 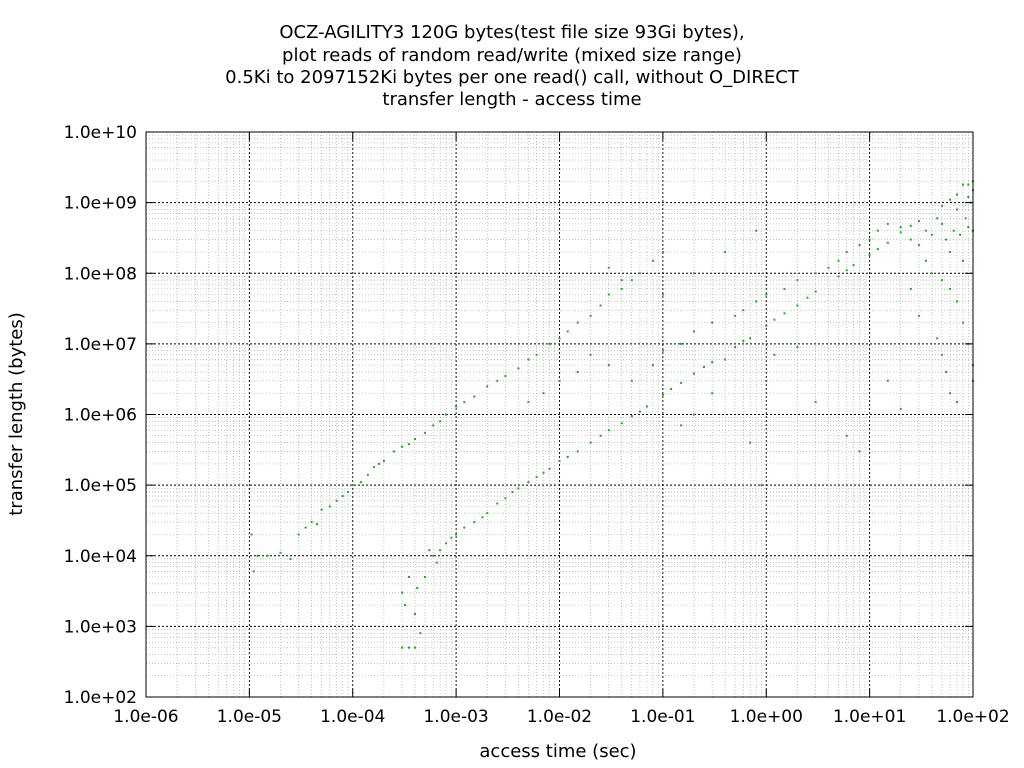 I want to click on x-tick-label: 1.0e-05, so click(x=249, y=717).